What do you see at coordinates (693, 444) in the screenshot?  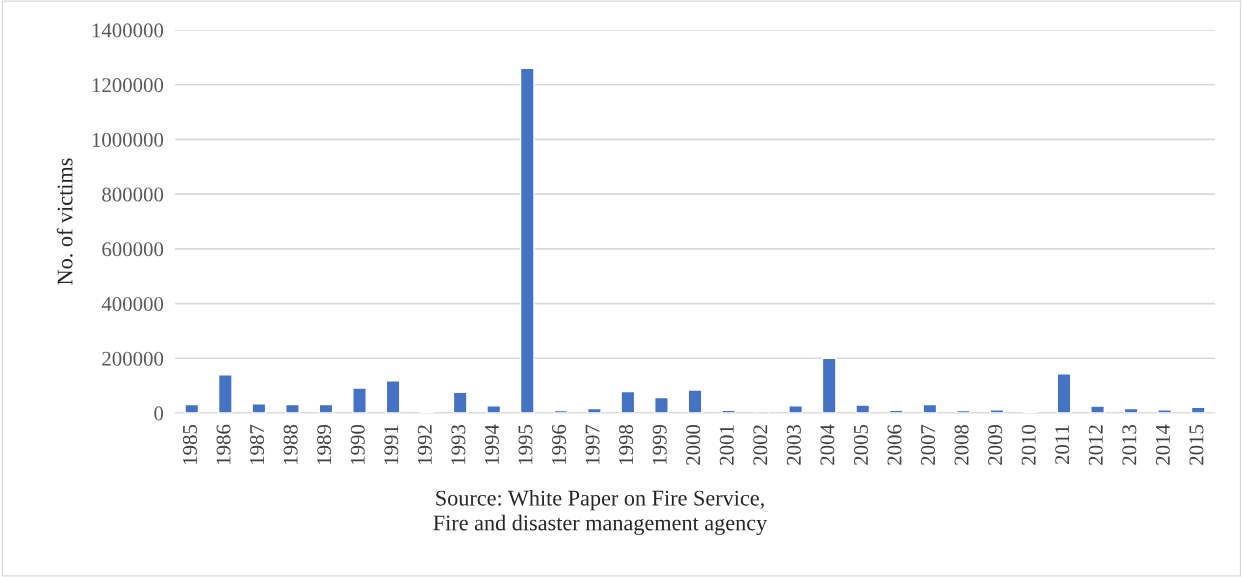 I see `x-tick-label: 2000` at bounding box center [693, 444].